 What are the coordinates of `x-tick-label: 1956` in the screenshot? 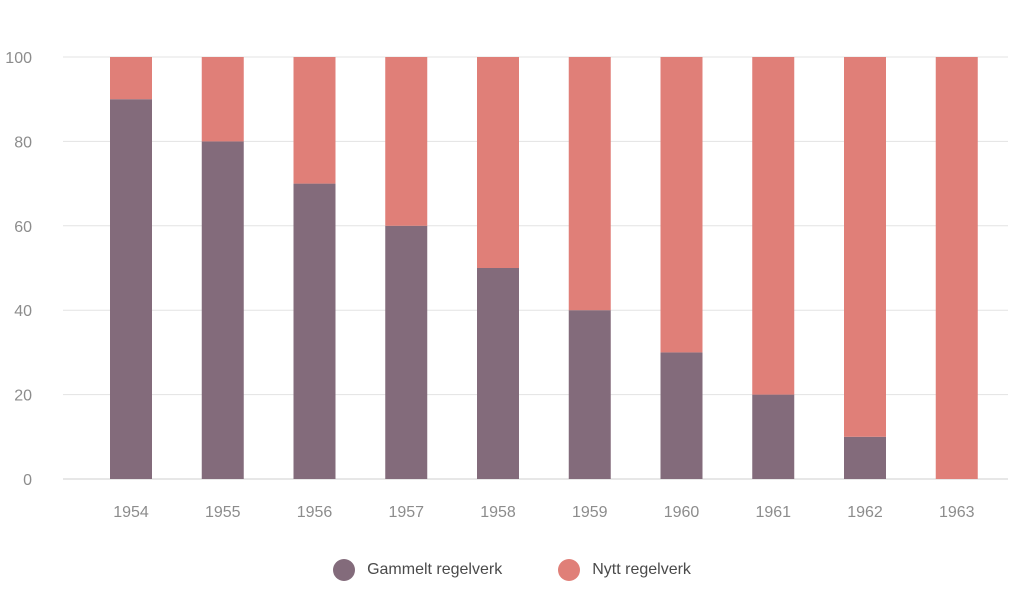 It's located at (315, 512).